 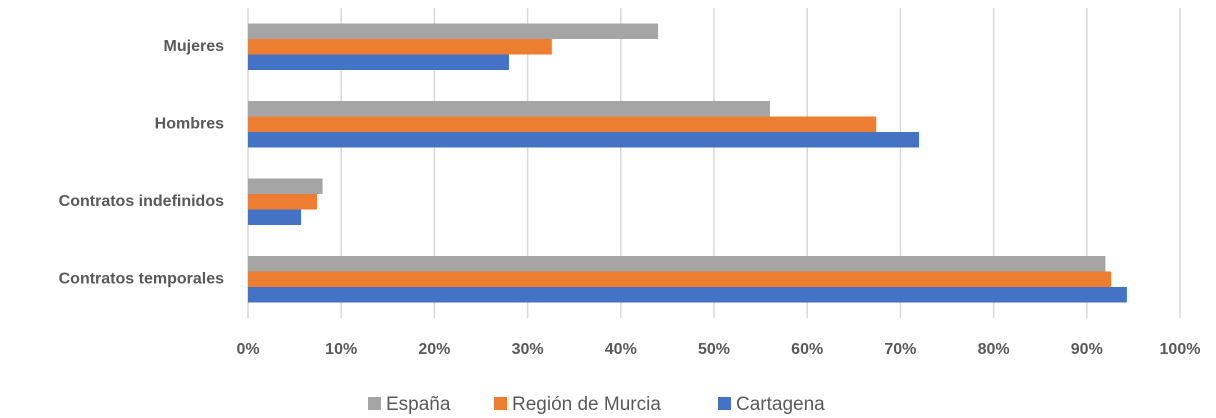 What do you see at coordinates (247, 349) in the screenshot?
I see `x-tick-label: 0%` at bounding box center [247, 349].